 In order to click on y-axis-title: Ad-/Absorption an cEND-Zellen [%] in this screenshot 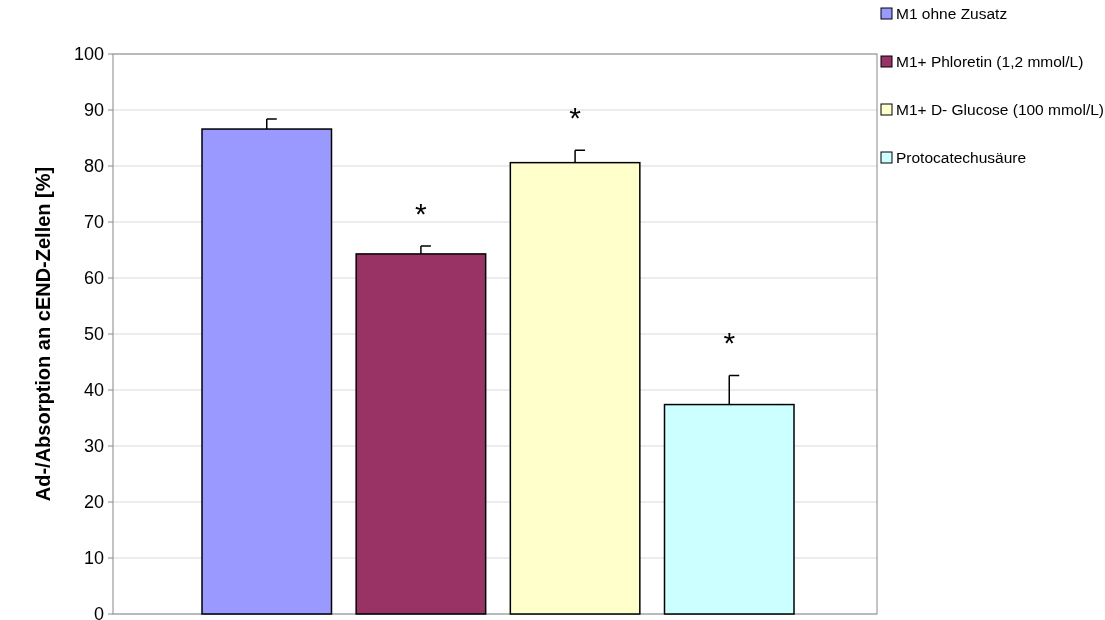, I will do `click(43, 334)`.